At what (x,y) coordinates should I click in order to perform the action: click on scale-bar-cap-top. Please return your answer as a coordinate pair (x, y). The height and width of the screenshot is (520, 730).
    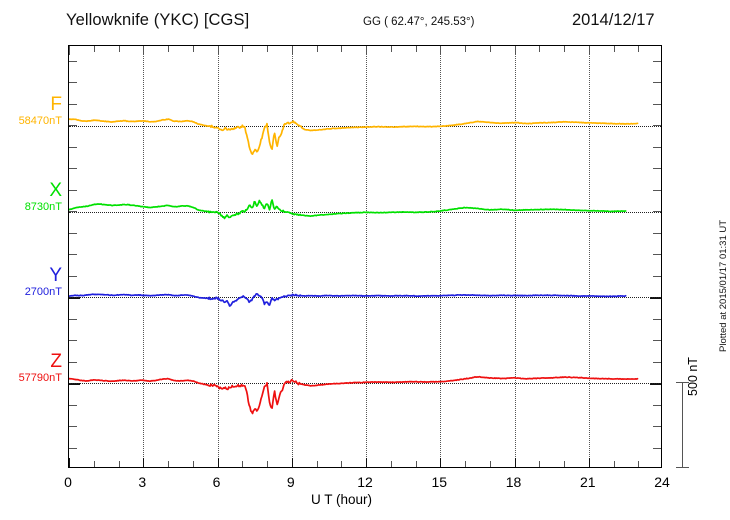
    Looking at the image, I should click on (682, 382).